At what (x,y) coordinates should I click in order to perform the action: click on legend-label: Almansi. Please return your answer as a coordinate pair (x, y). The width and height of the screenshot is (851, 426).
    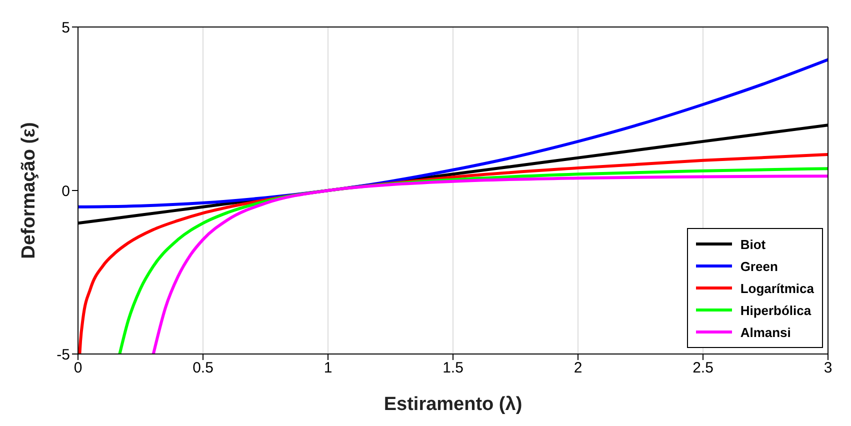
    Looking at the image, I should click on (765, 332).